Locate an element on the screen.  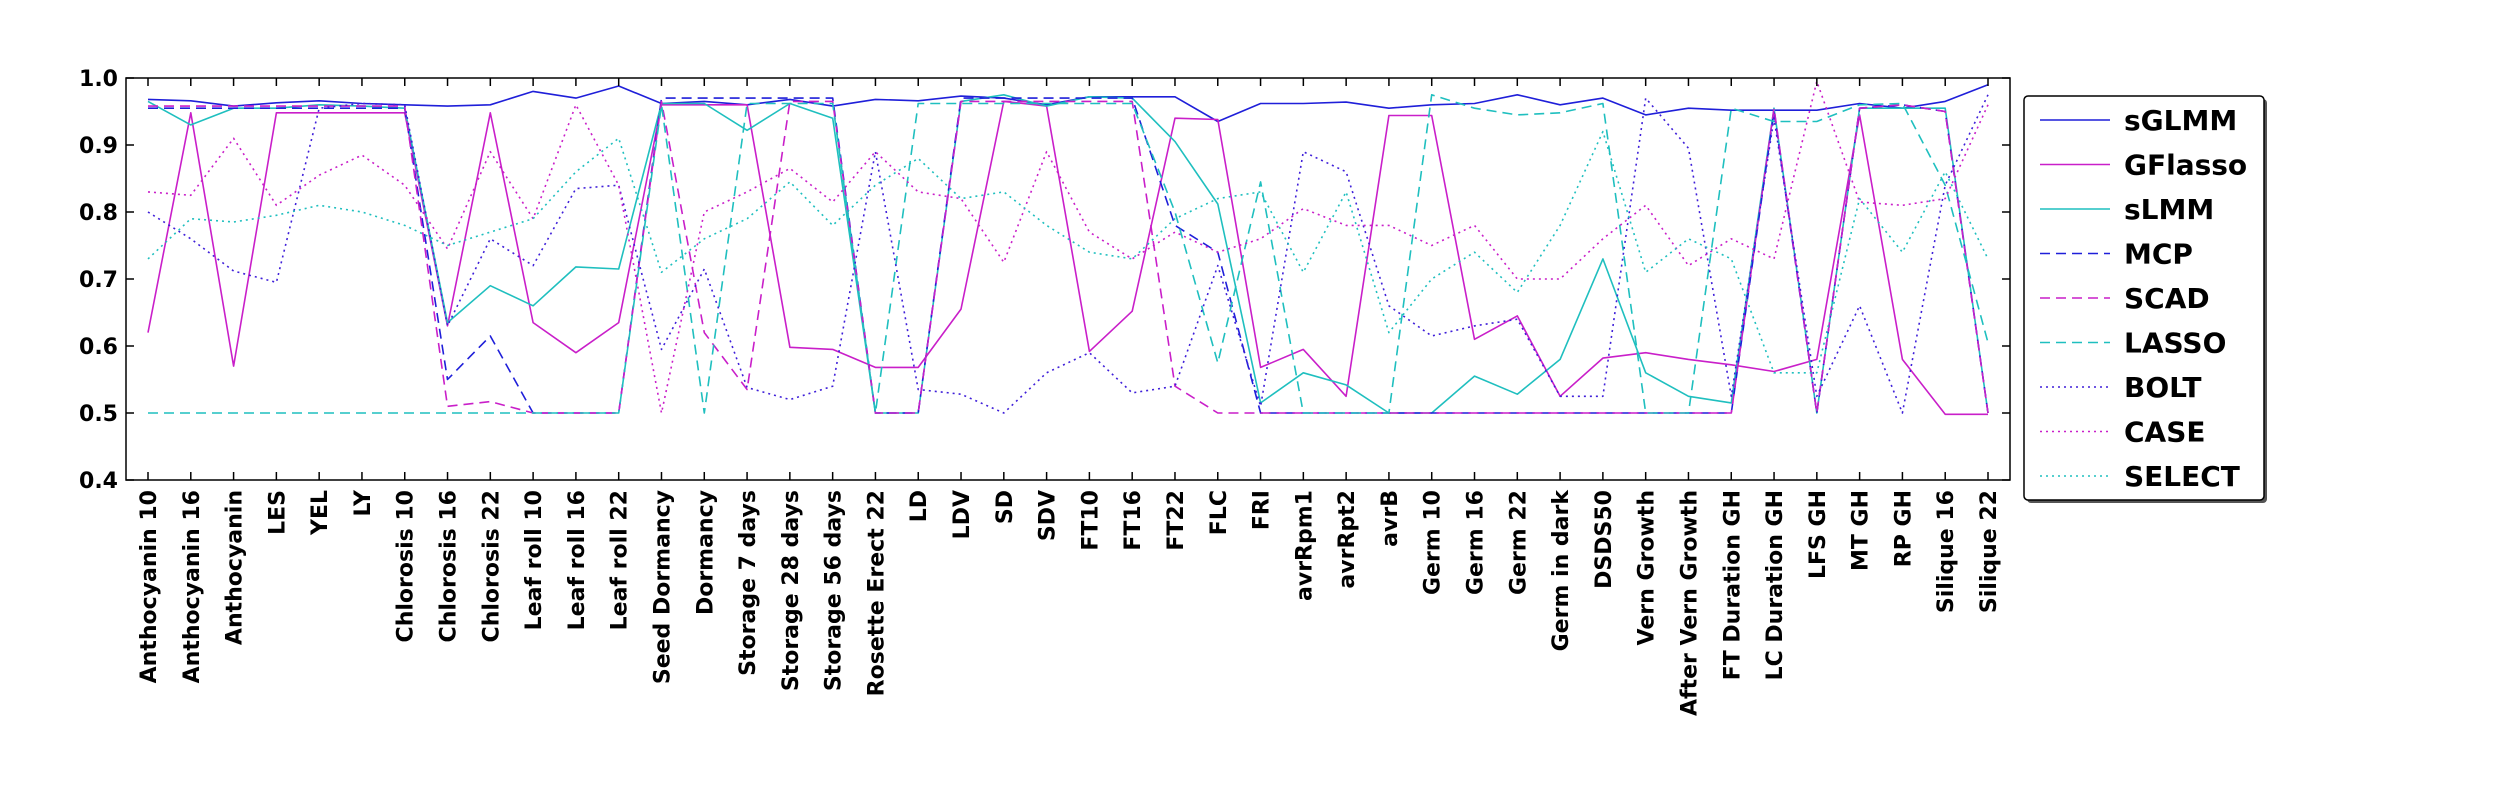
x-tick-label: FT16 is located at coordinates (1133, 520).